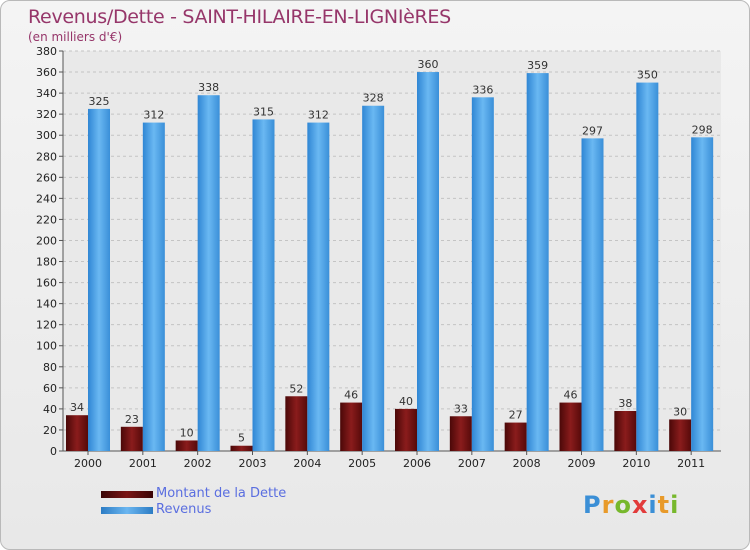 The width and height of the screenshot is (750, 550). What do you see at coordinates (537, 65) in the screenshot?
I see `data-label-revenus-2008: 359` at bounding box center [537, 65].